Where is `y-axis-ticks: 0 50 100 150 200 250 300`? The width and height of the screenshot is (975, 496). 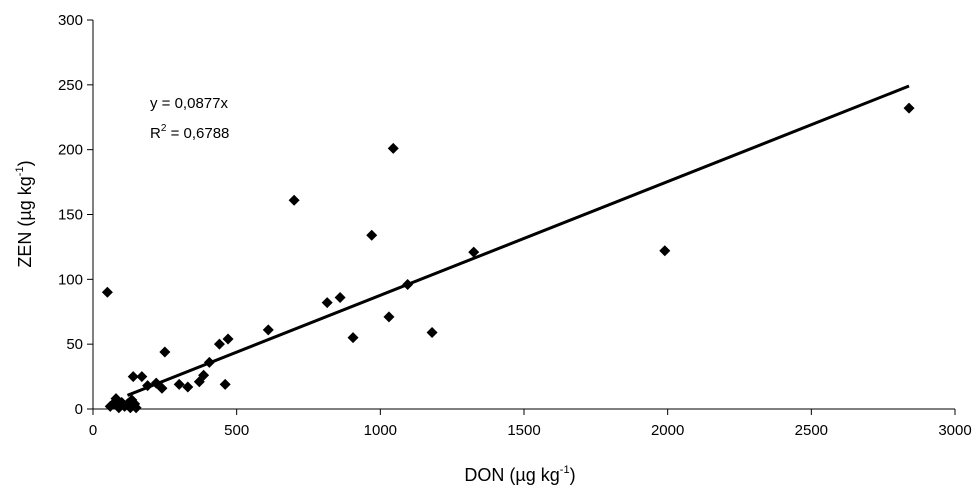
y-axis-ticks: 0 50 100 150 200 250 300 is located at coordinates (75, 215).